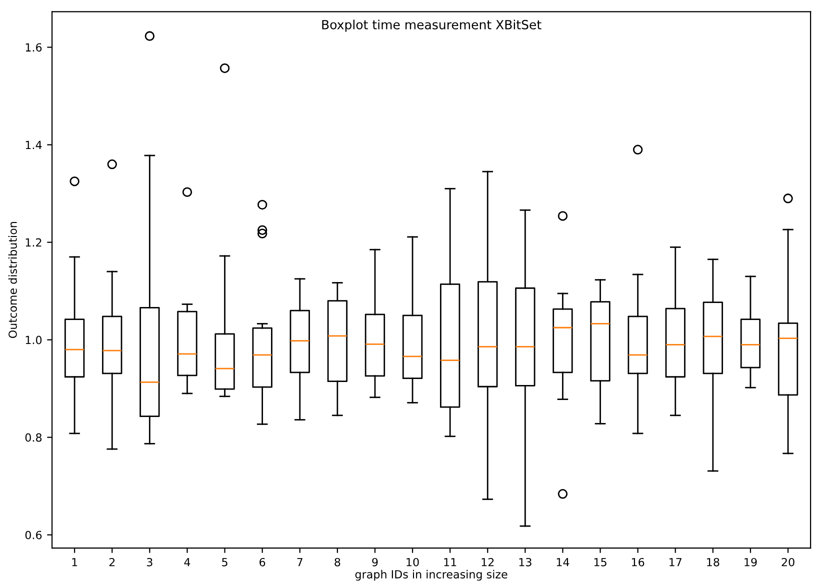 The width and height of the screenshot is (813, 583). Describe the element at coordinates (337, 562) in the screenshot. I see `x-tick-label: 8` at that location.